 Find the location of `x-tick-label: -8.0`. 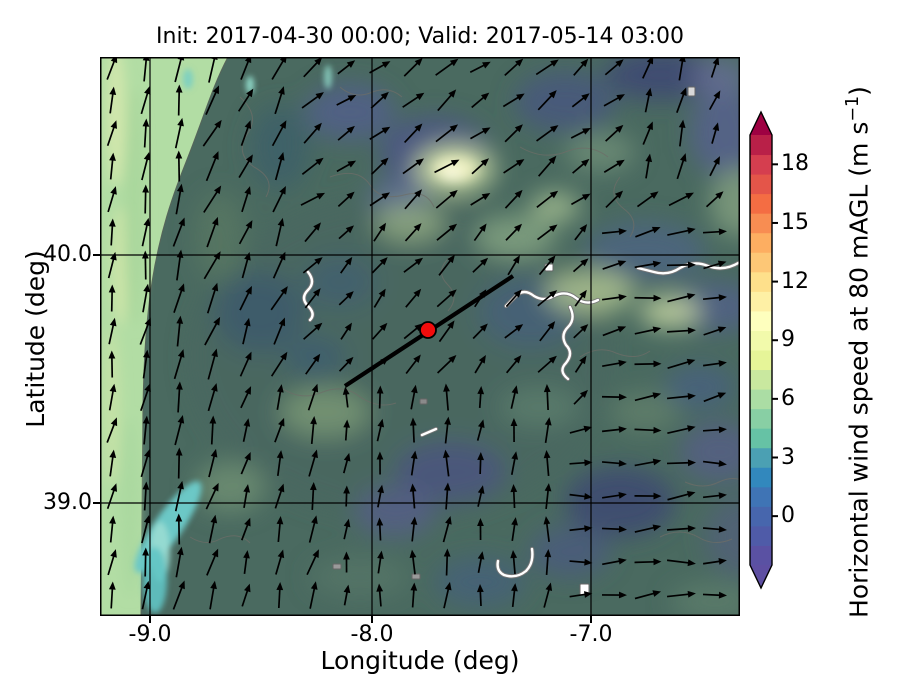

x-tick-label: -8.0 is located at coordinates (372, 634).